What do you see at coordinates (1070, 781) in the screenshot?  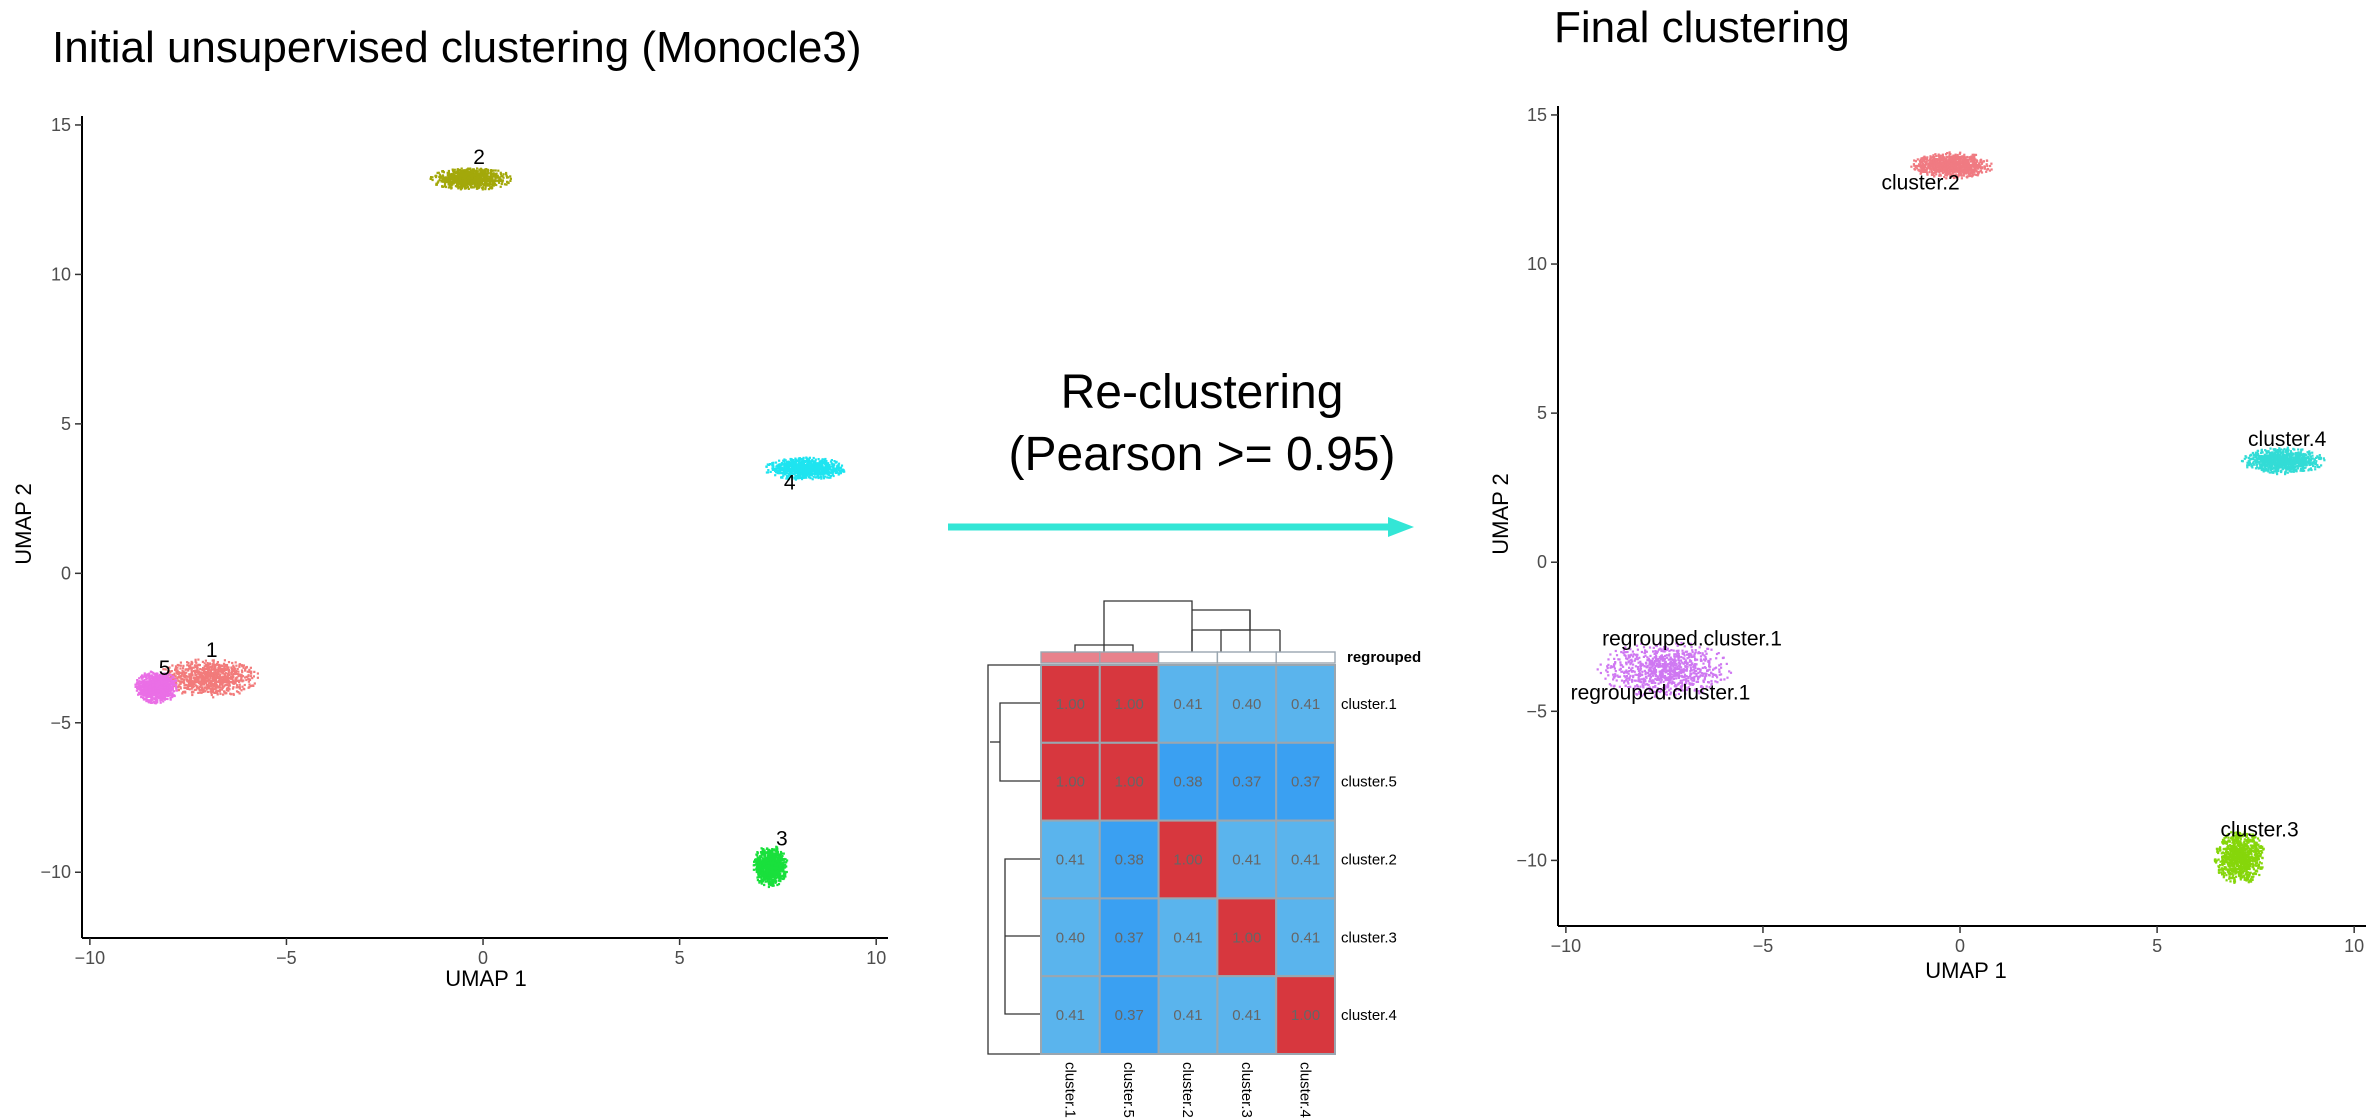 I see `heatmap-cell` at bounding box center [1070, 781].